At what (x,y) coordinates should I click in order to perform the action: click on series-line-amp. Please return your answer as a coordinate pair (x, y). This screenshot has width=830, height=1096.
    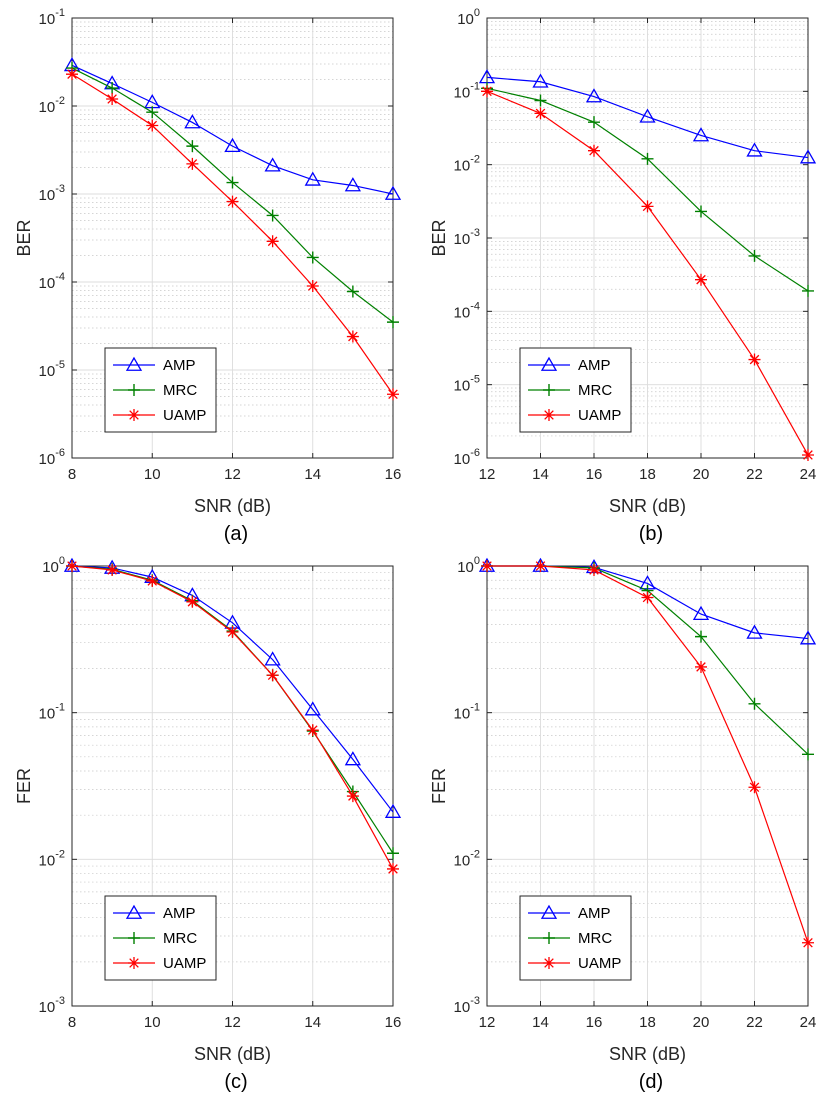
    Looking at the image, I should click on (232, 129).